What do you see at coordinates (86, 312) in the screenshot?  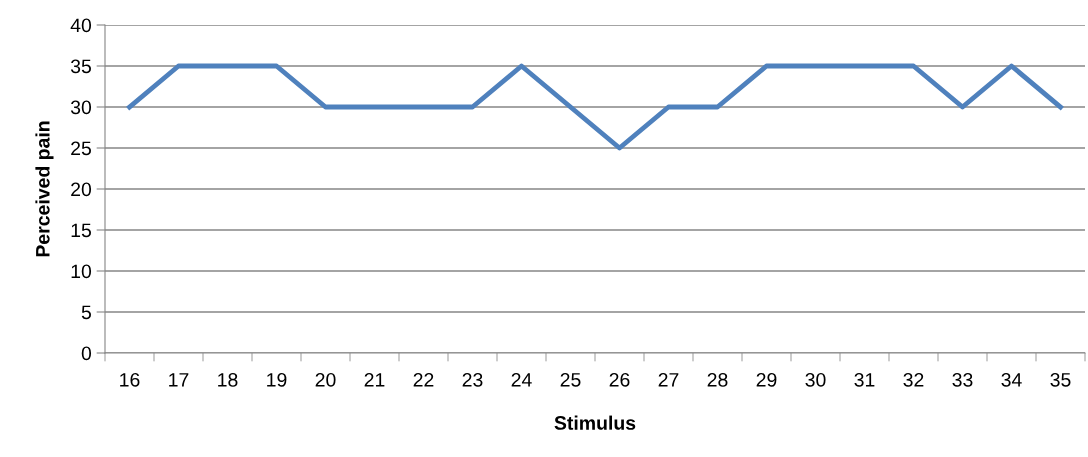 I see `y-tick-label: 5` at bounding box center [86, 312].